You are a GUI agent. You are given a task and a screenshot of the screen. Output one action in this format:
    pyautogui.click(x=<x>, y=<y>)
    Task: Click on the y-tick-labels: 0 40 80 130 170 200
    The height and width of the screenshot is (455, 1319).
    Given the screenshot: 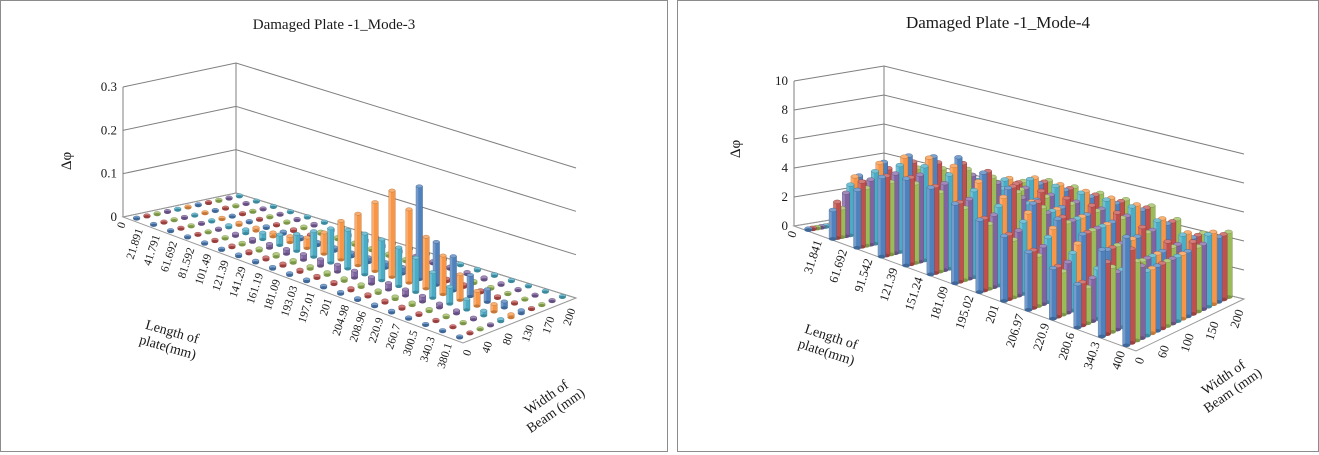 What is the action you would take?
    pyautogui.click(x=519, y=332)
    